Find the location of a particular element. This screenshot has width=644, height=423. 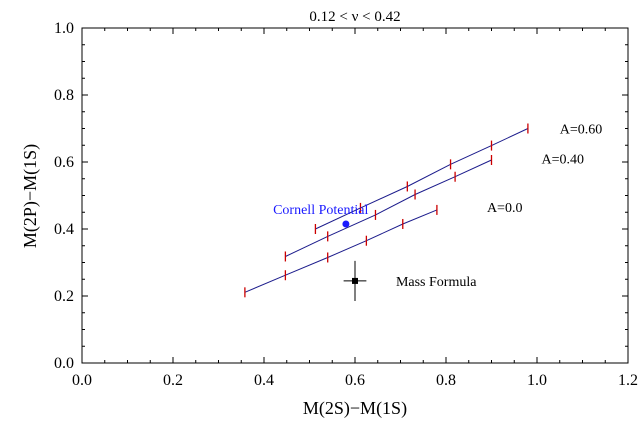

x-tick-label: 0.0 is located at coordinates (82, 380).